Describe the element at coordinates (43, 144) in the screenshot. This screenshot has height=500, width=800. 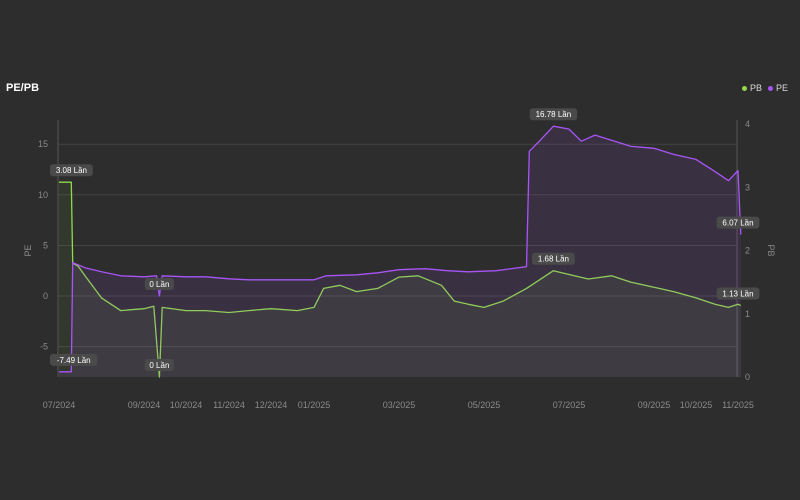
I see `y-left-tick-label: 15` at that location.